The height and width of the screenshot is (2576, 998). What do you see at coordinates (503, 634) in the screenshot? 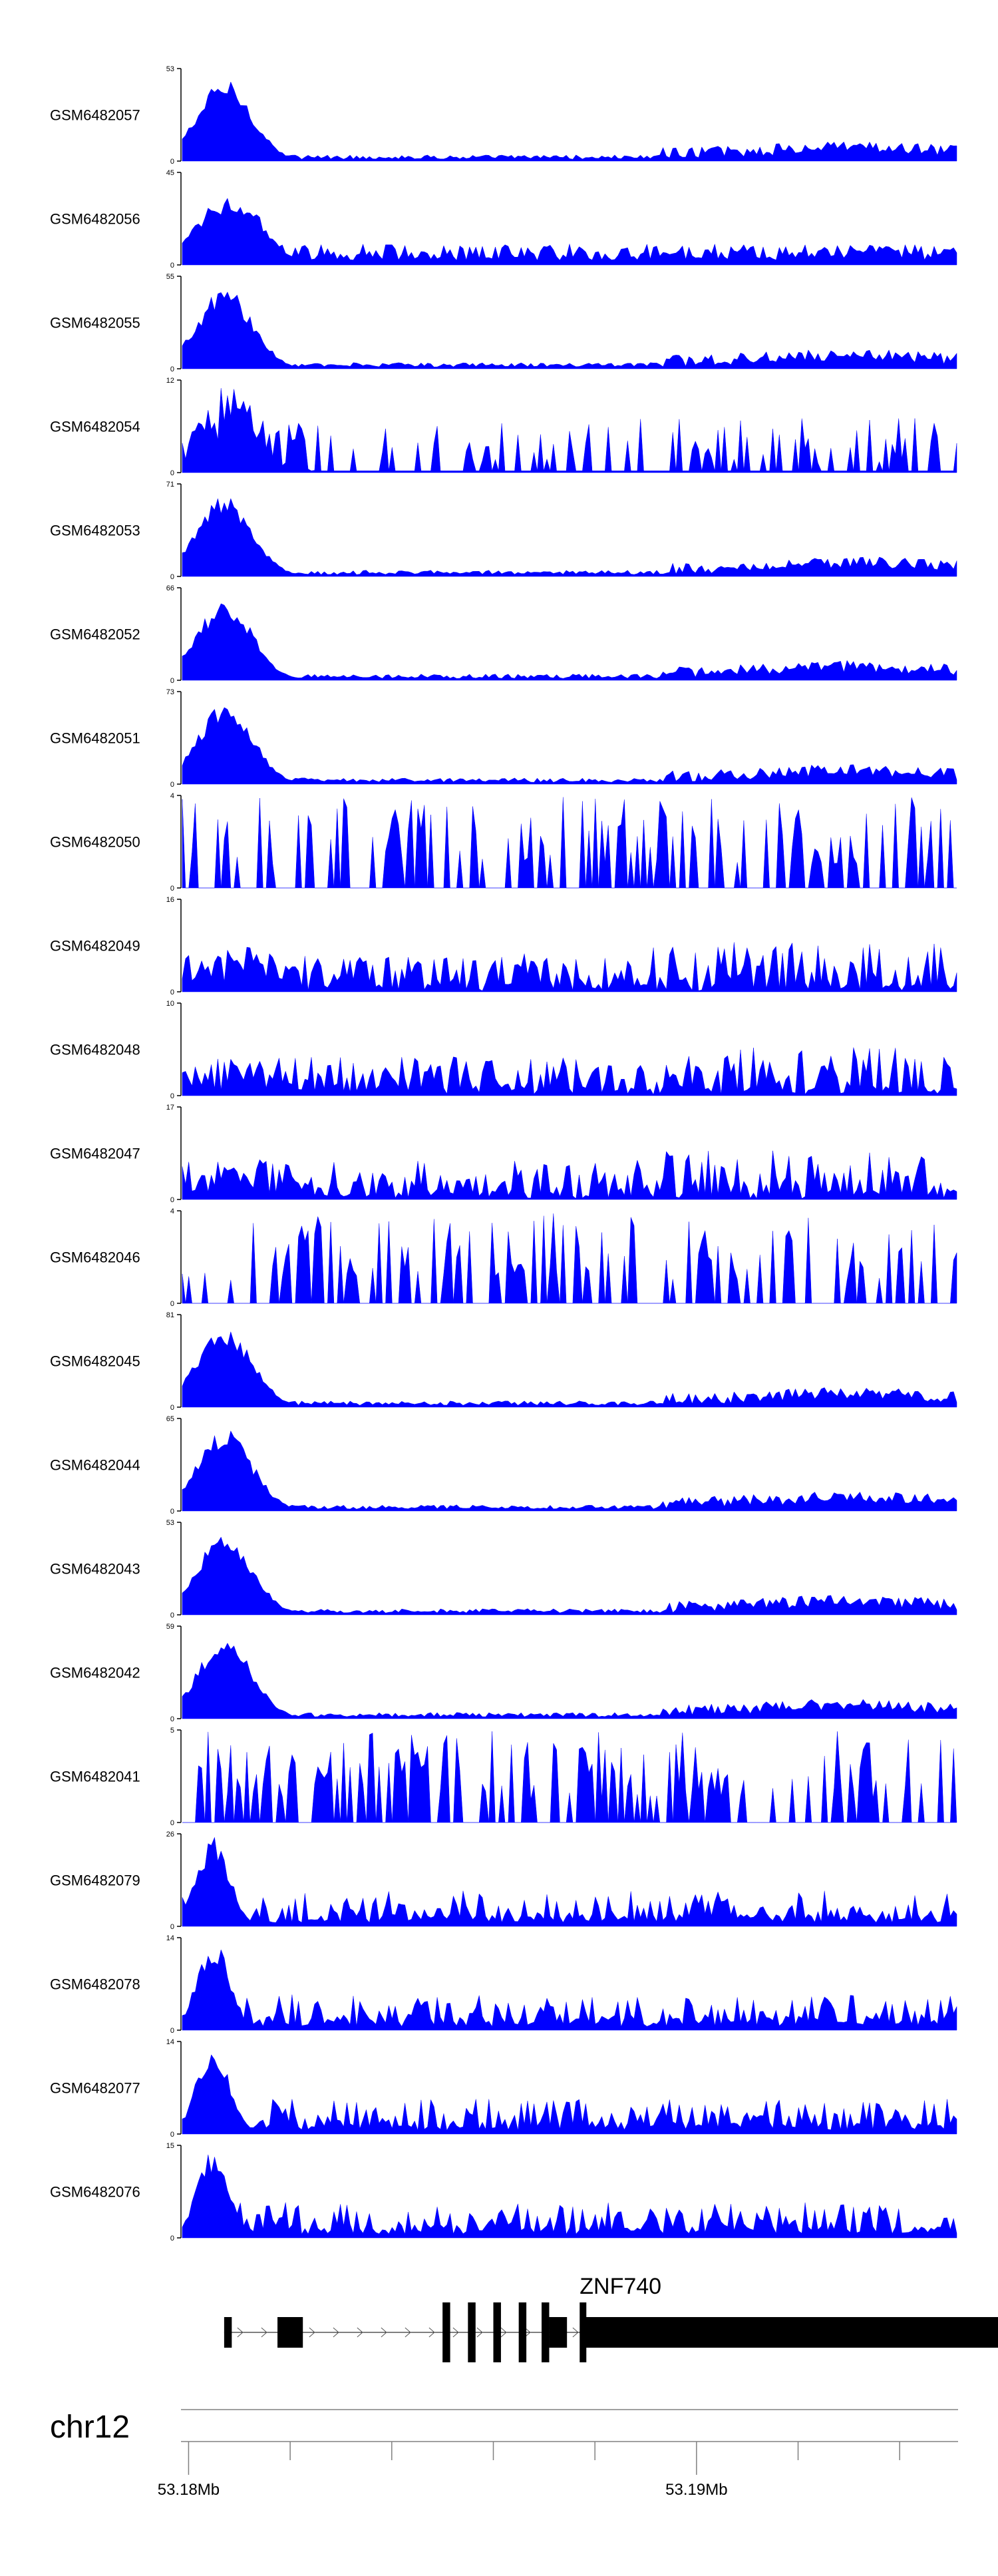
I see `track-GSM6482052: GSM6482052 66 0` at bounding box center [503, 634].